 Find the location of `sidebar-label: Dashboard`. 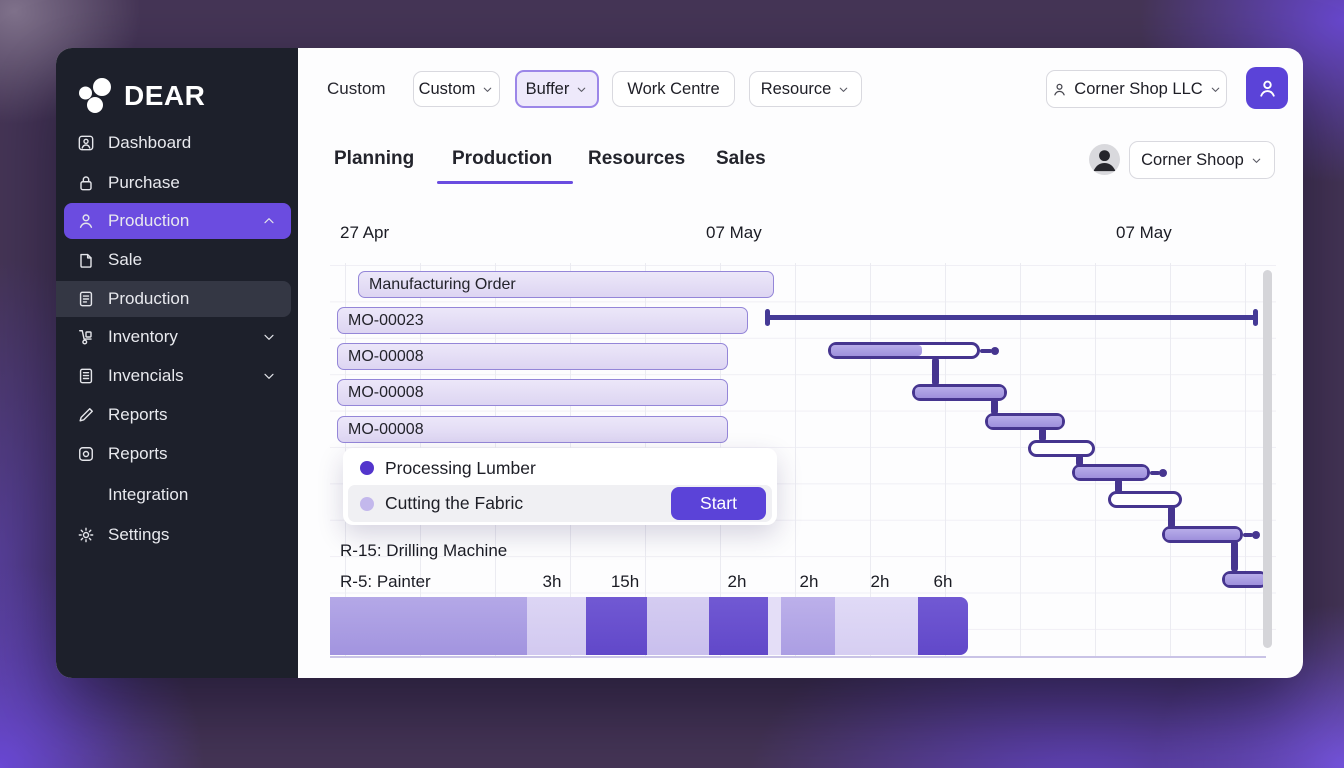

sidebar-label: Dashboard is located at coordinates (150, 142).